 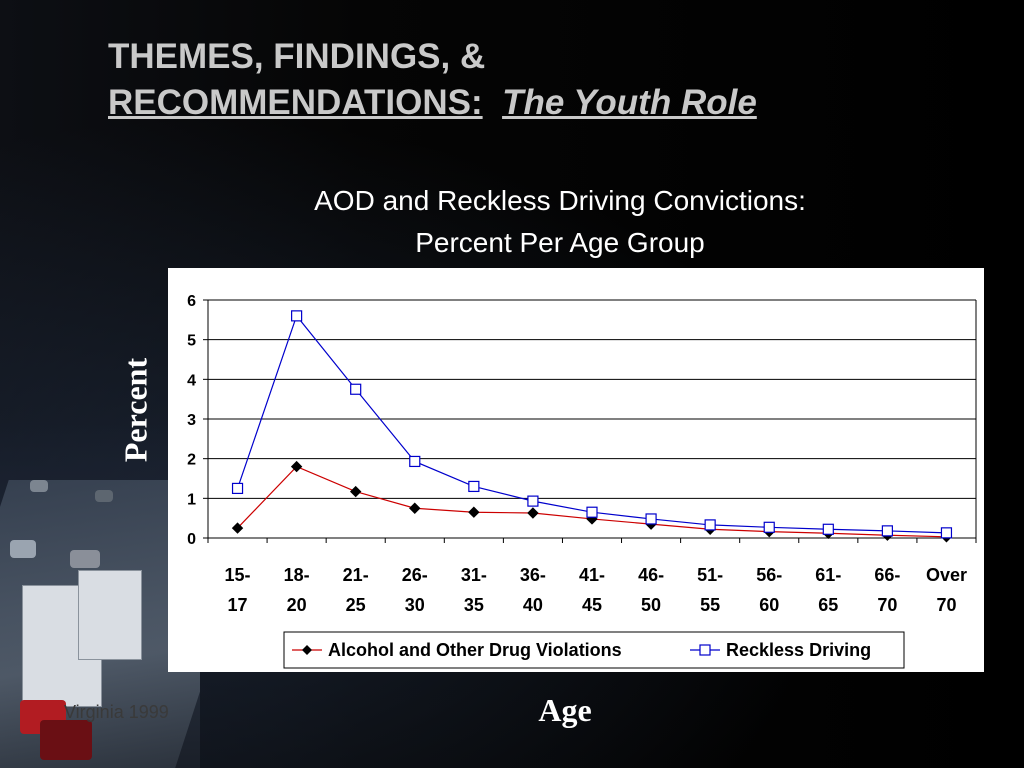 I want to click on title-recommendations: RECOMMENDATIONS:, so click(x=295, y=102).